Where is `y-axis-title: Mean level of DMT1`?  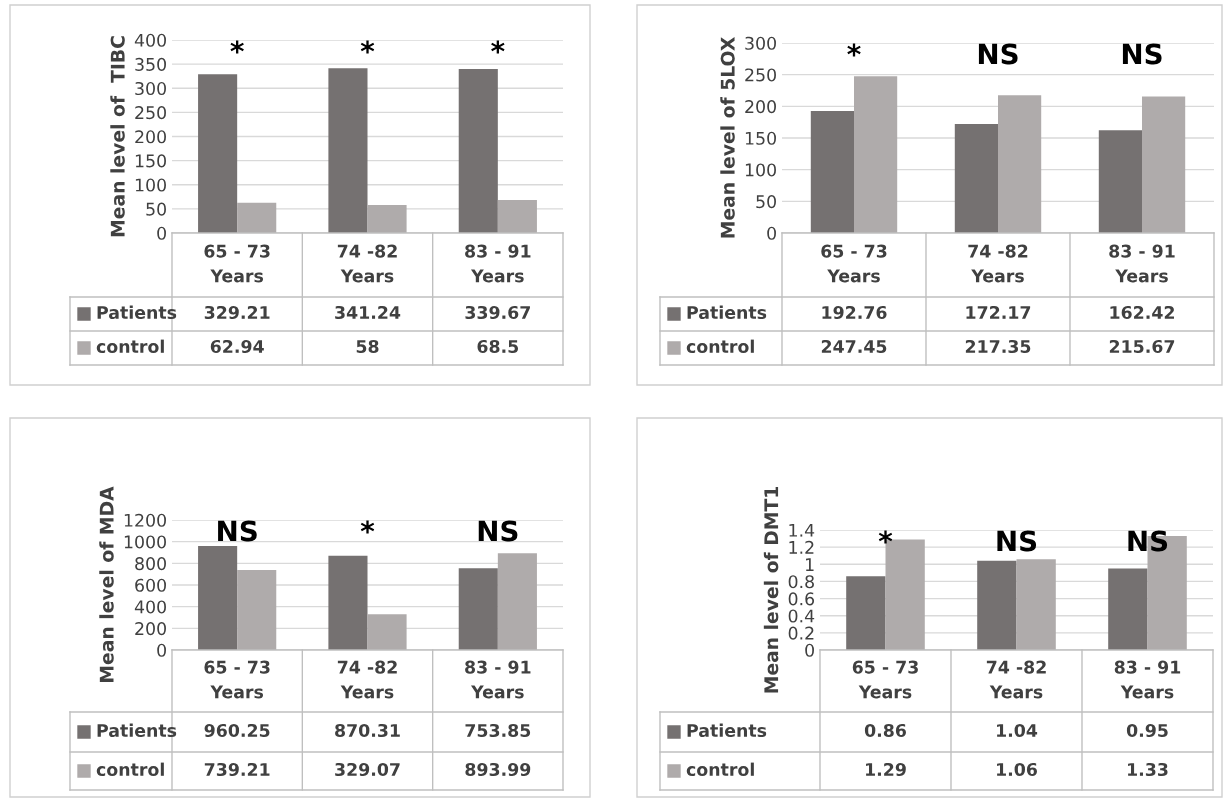
y-axis-title: Mean level of DMT1 is located at coordinates (771, 590).